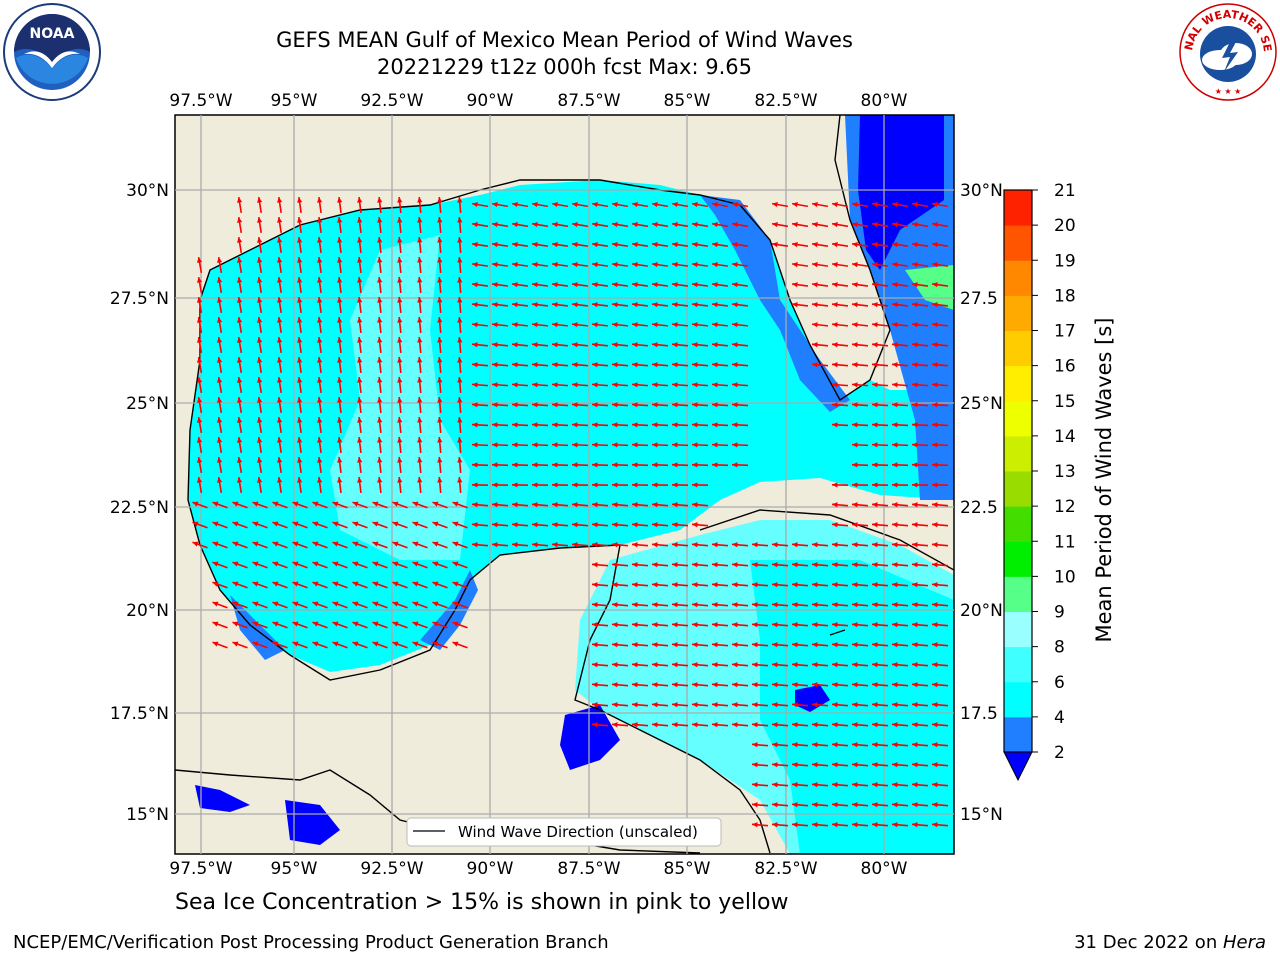  What do you see at coordinates (1065, 507) in the screenshot?
I see `colorbar-tick-7: 12` at bounding box center [1065, 507].